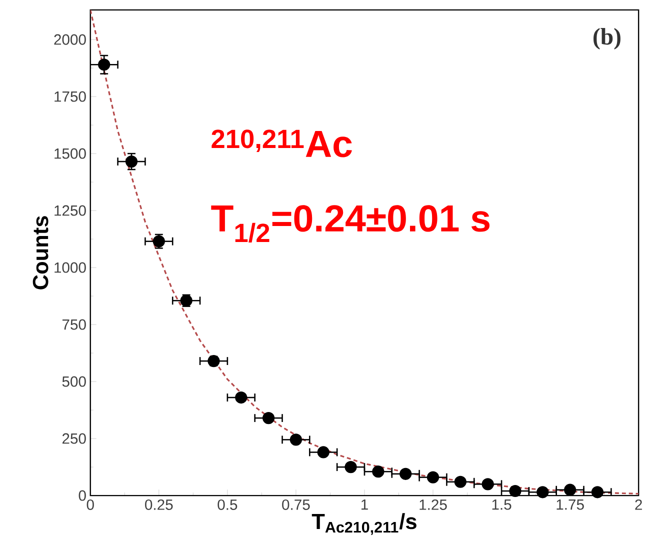 Image resolution: width=646 pixels, height=544 pixels. I want to click on y-axis-title: Counts, so click(40, 253).